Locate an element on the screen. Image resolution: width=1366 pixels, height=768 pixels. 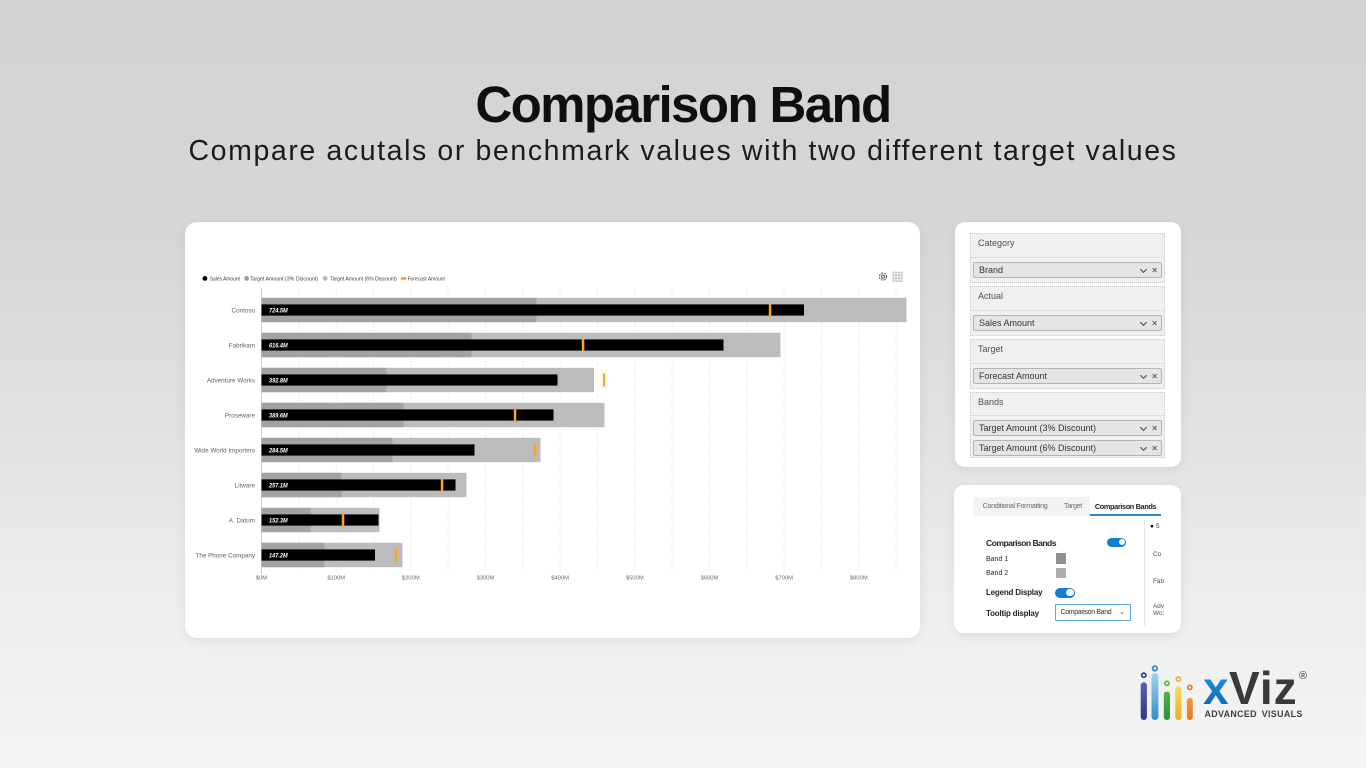
svg-text: x is located at coordinates (1216, 688).